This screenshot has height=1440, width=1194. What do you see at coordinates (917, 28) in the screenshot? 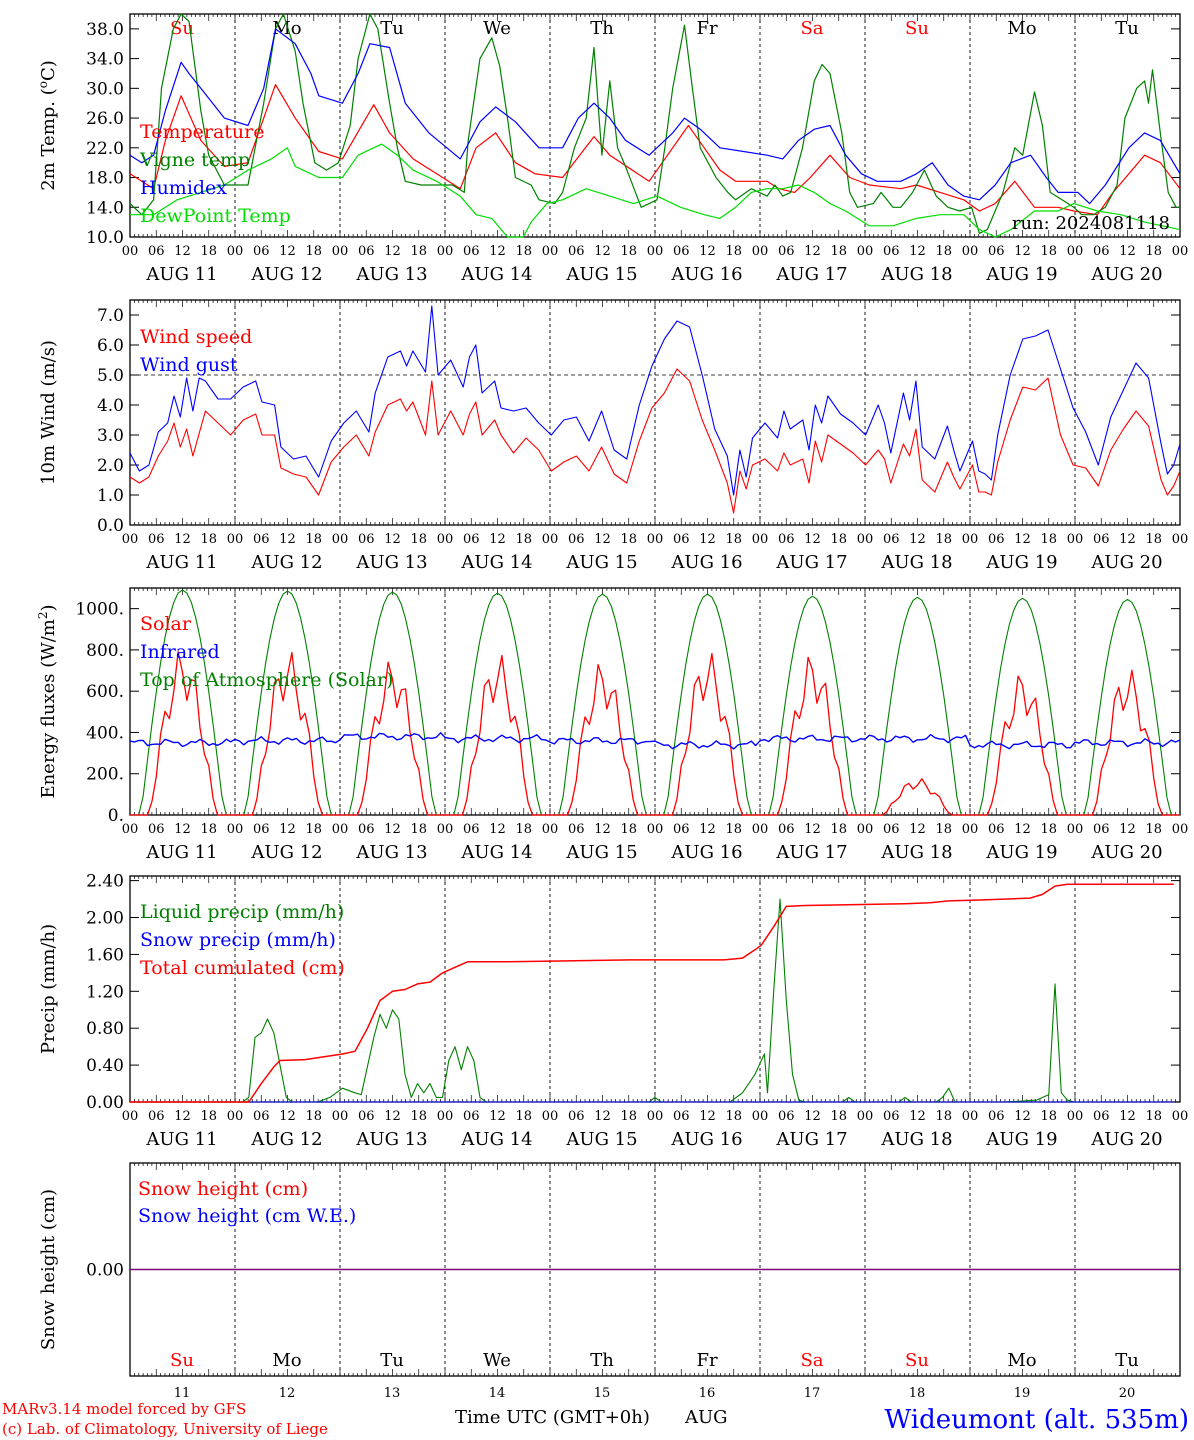
I see `weekday-label: Su` at bounding box center [917, 28].